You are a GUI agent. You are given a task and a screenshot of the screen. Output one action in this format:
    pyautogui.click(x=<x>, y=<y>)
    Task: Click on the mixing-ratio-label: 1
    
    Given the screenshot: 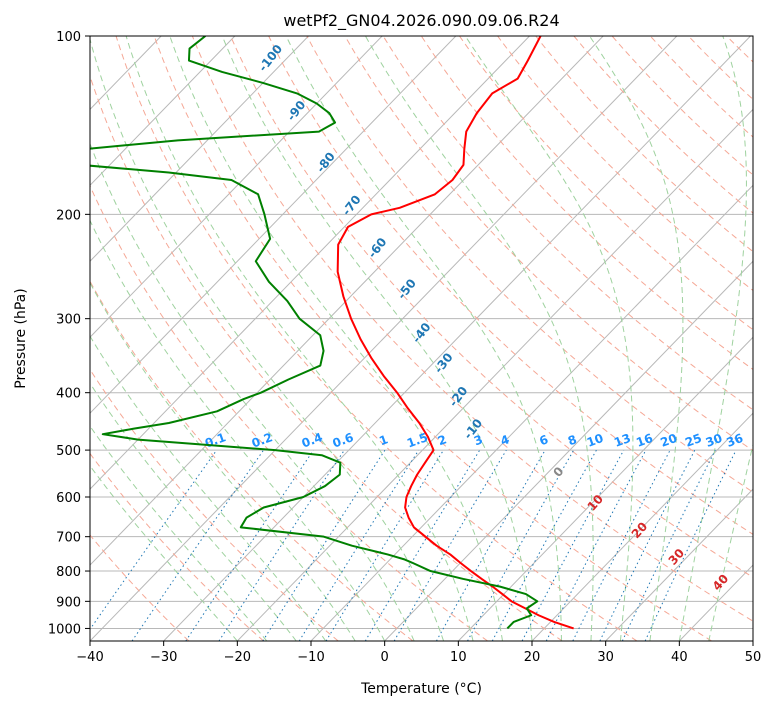 What is the action you would take?
    pyautogui.click(x=383, y=440)
    